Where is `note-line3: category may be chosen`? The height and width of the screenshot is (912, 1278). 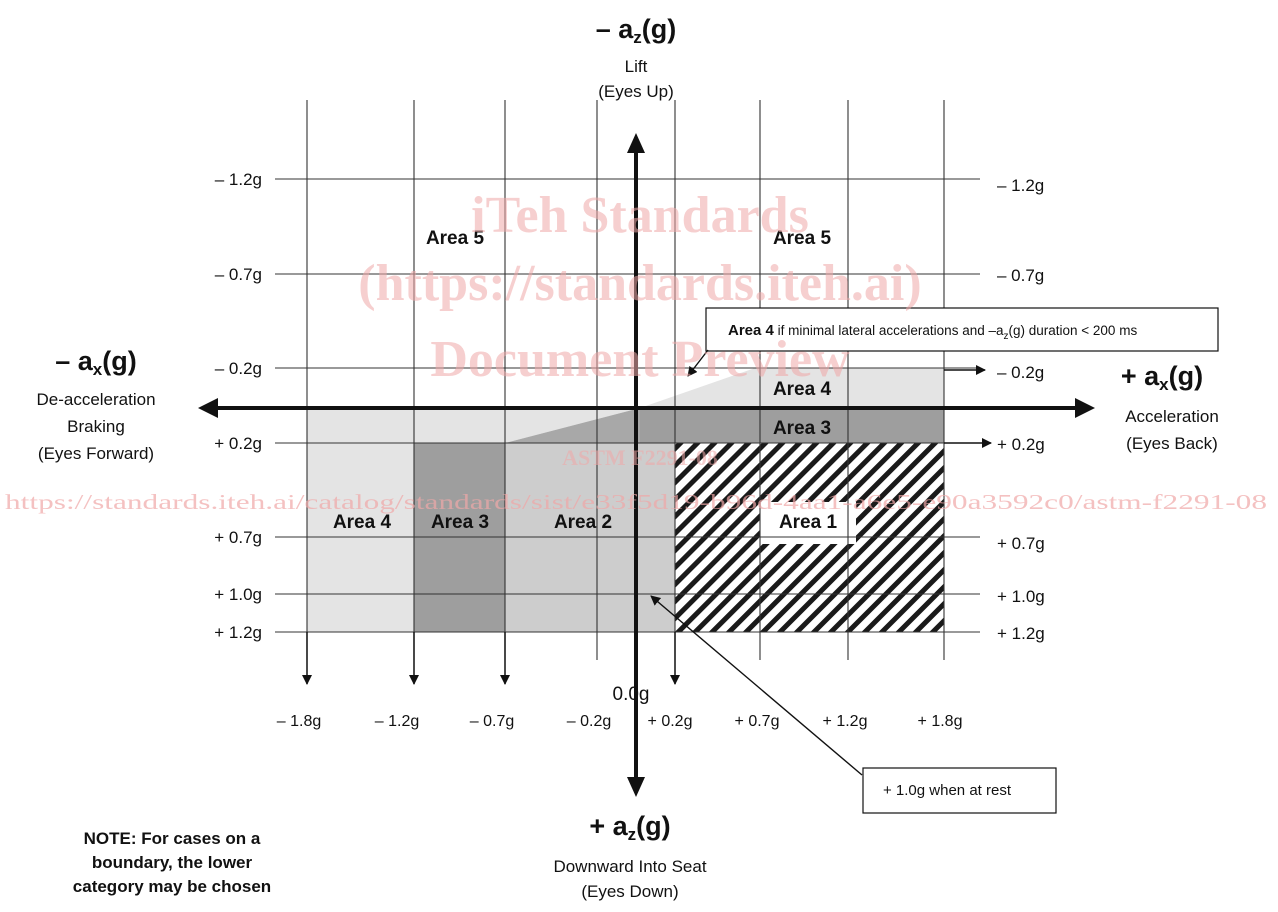
note-line3: category may be chosen is located at coordinates (172, 886).